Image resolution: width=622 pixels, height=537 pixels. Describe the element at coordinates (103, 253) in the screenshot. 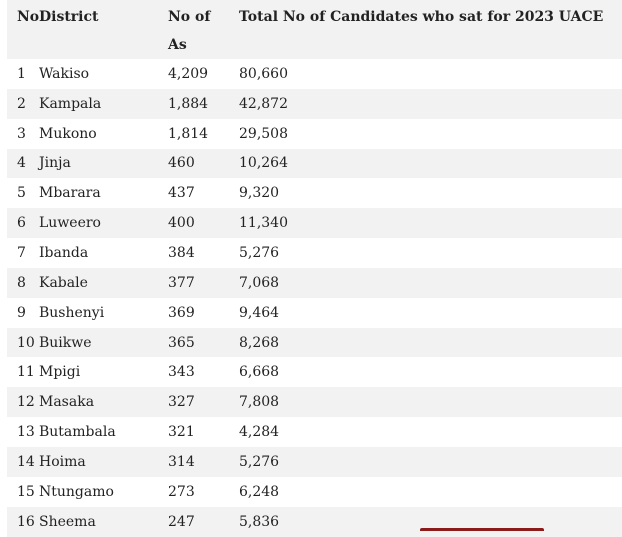

I see `cell-district: Ibanda` at that location.